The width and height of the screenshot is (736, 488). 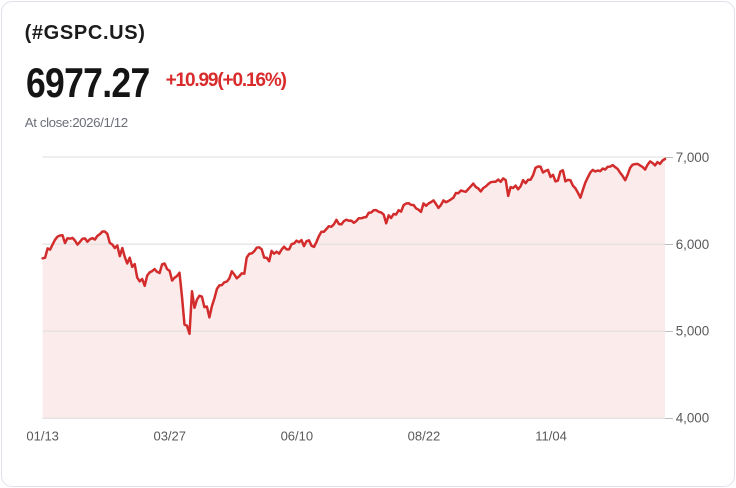 What do you see at coordinates (551, 435) in the screenshot?
I see `svg-text: 11/04` at bounding box center [551, 435].